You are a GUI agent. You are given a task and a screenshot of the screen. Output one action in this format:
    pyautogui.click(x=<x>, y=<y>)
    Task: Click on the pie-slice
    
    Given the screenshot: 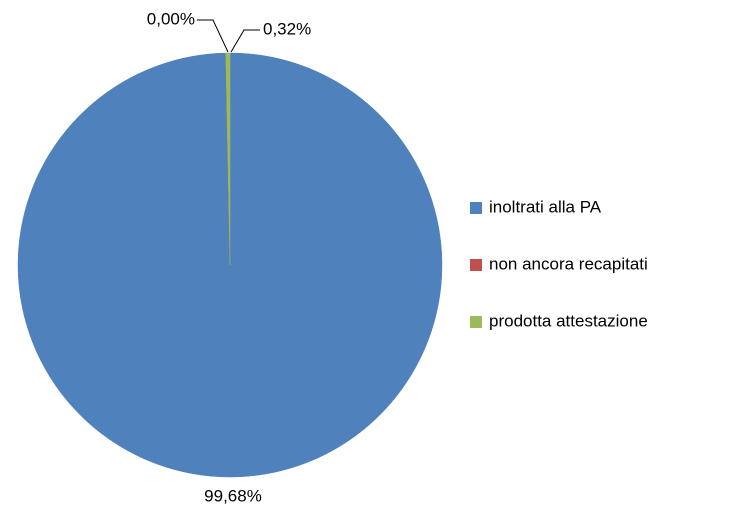 What is the action you would take?
    pyautogui.click(x=228, y=159)
    